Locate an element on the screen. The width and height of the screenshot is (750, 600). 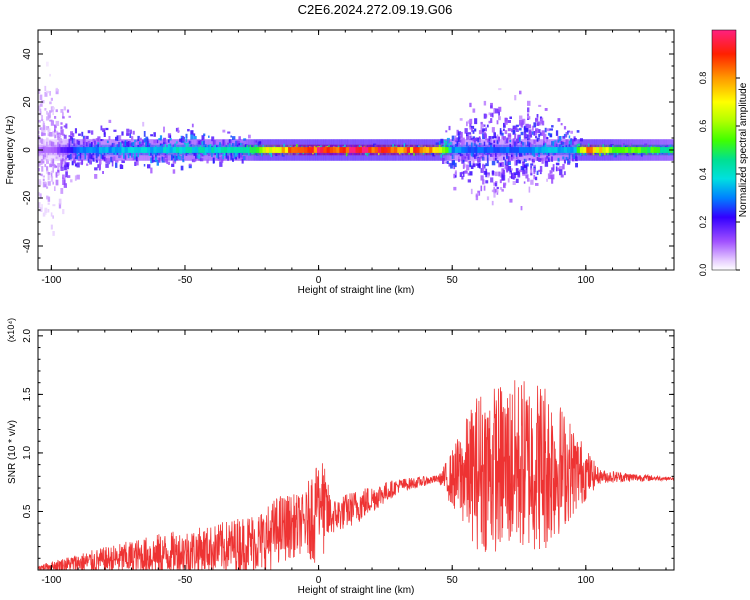
x-tick-label: 100 is located at coordinates (585, 580).